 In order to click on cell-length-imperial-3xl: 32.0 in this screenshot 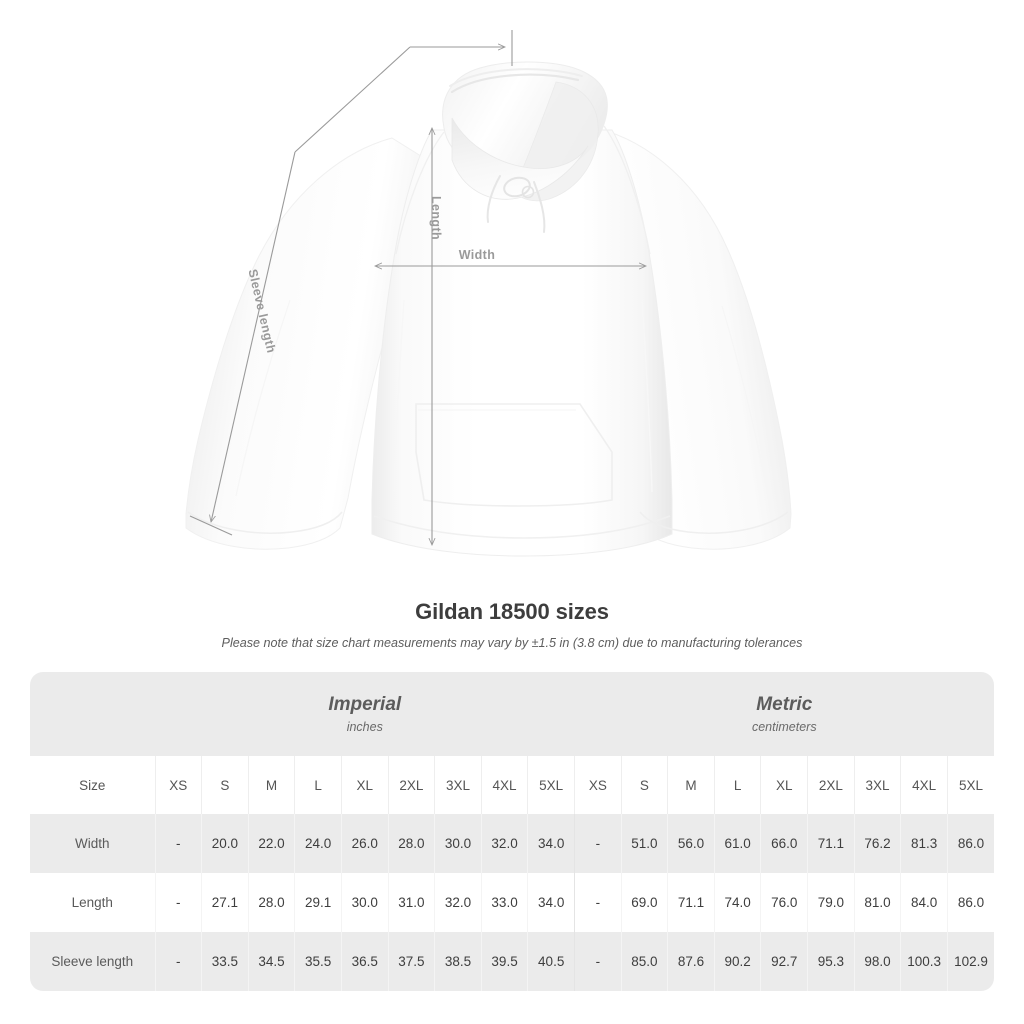, I will do `click(458, 902)`.